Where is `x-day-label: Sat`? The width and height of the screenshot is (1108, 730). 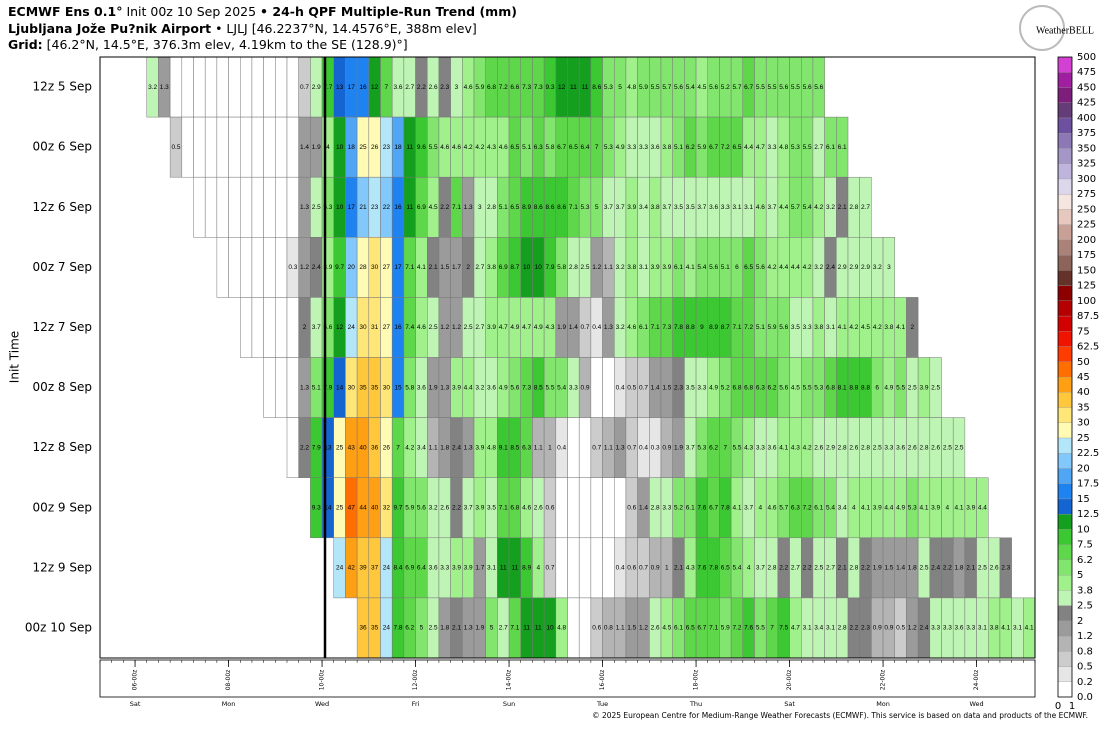
x-day-label: Sat is located at coordinates (135, 704).